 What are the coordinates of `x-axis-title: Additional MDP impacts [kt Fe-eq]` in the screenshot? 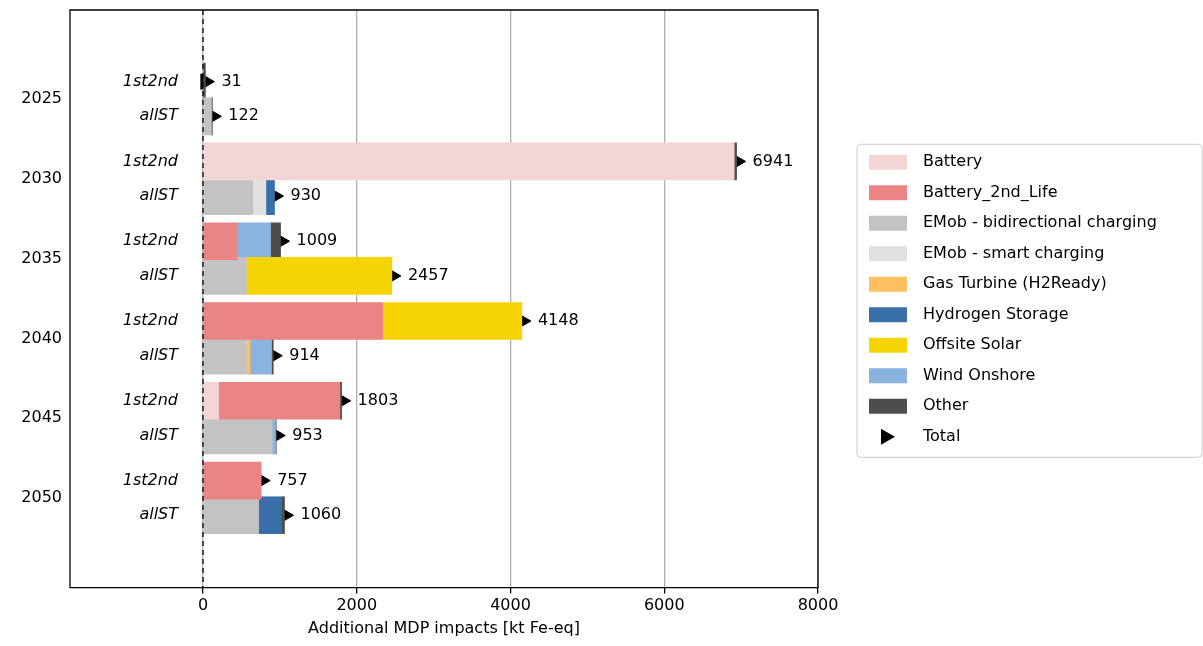 It's located at (444, 627).